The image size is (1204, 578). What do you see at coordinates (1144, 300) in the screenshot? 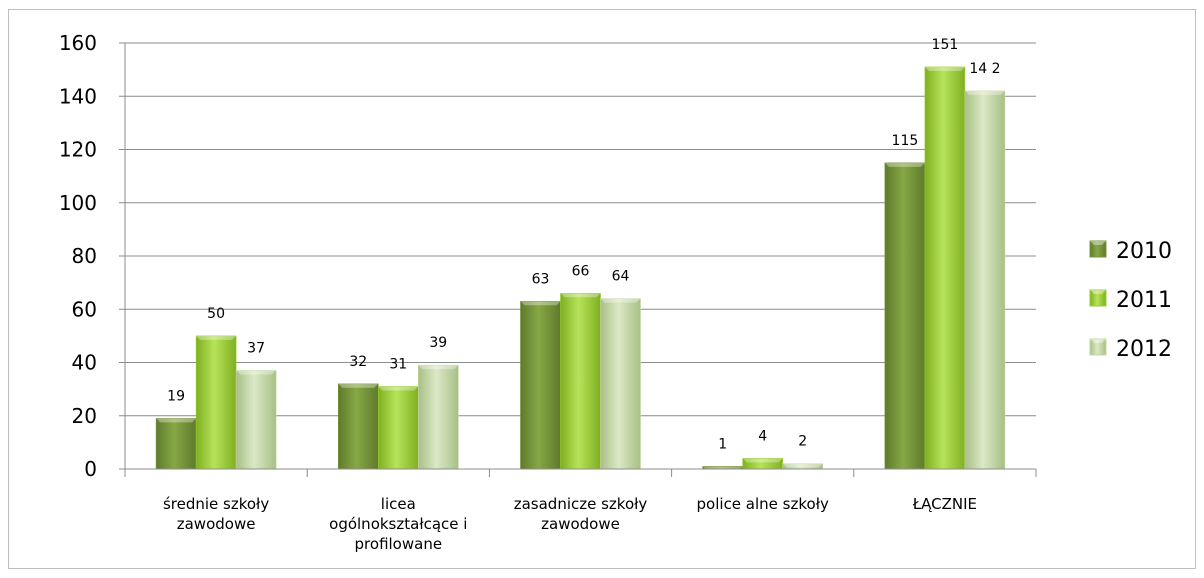
I see `legend-label: 2011` at bounding box center [1144, 300].